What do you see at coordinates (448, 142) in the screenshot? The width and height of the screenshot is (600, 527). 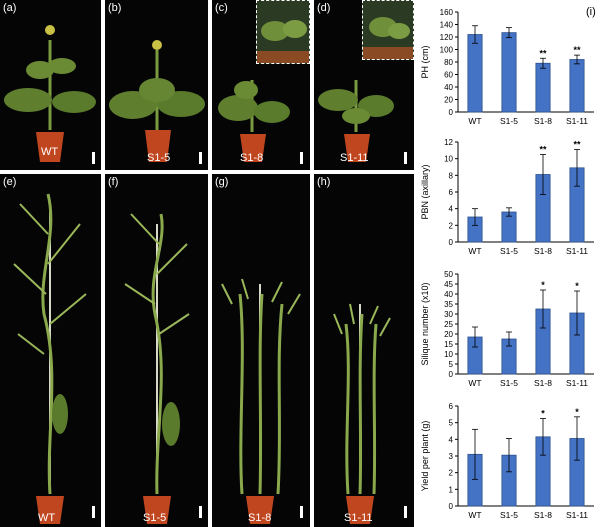 I see `y-tick-label: 12` at bounding box center [448, 142].